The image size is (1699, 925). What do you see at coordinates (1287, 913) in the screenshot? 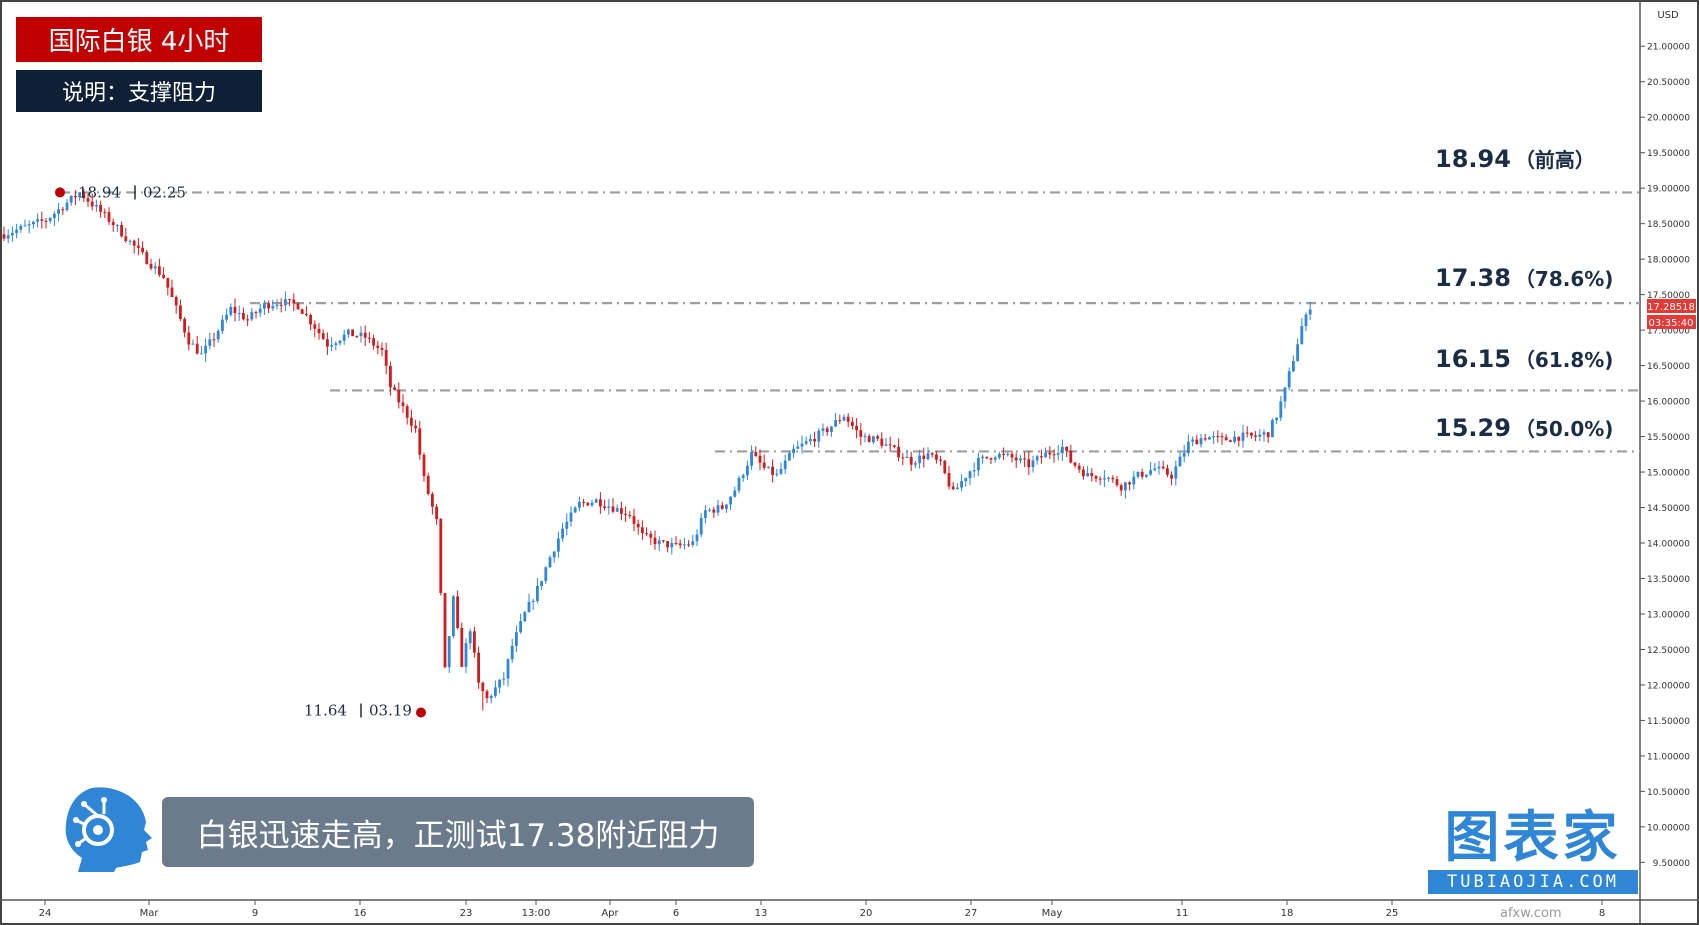
I see `x-tick-label: 18` at bounding box center [1287, 913].